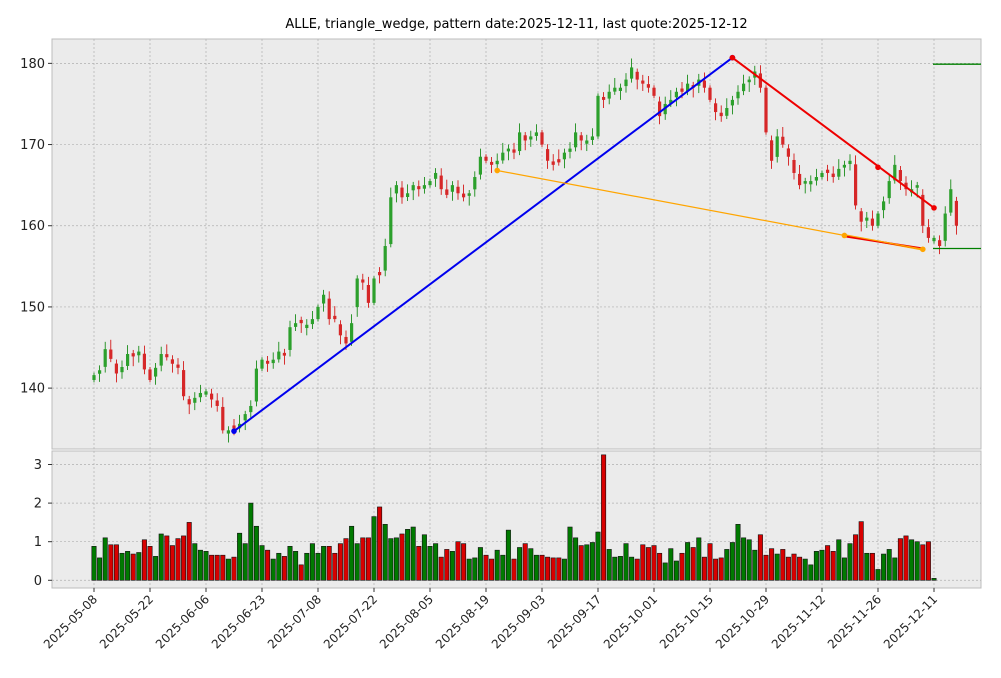 Image resolution: width=1001 pixels, height=678 pixels. I want to click on price-y-tick-label: 170, so click(32, 145).